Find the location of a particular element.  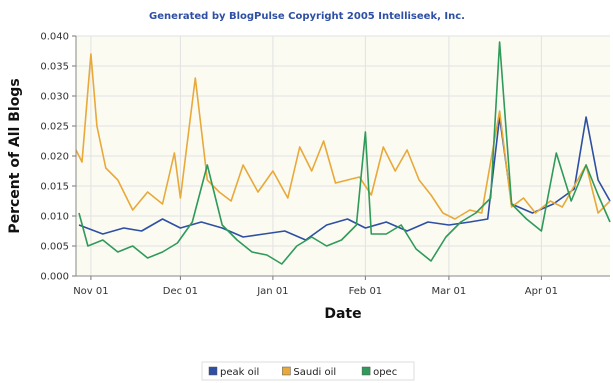

legend-swatch-peak-oil is located at coordinates (213, 371).